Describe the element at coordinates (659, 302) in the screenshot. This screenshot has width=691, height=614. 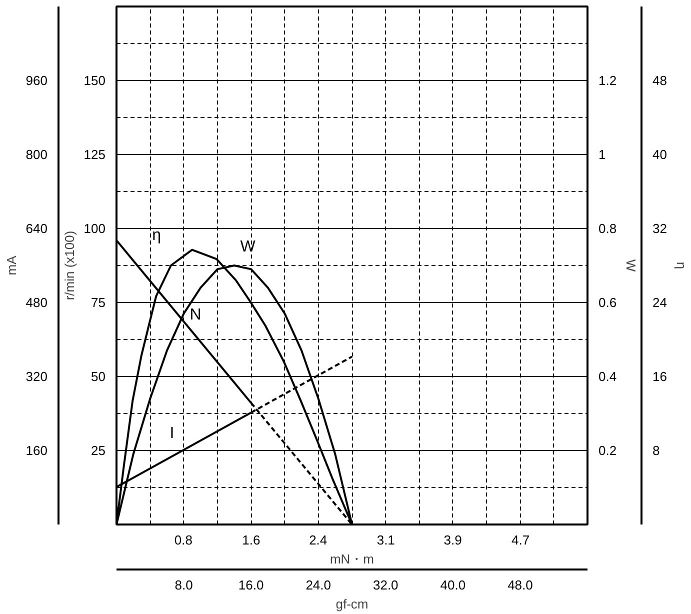
I see `y-tick-label: 24` at that location.